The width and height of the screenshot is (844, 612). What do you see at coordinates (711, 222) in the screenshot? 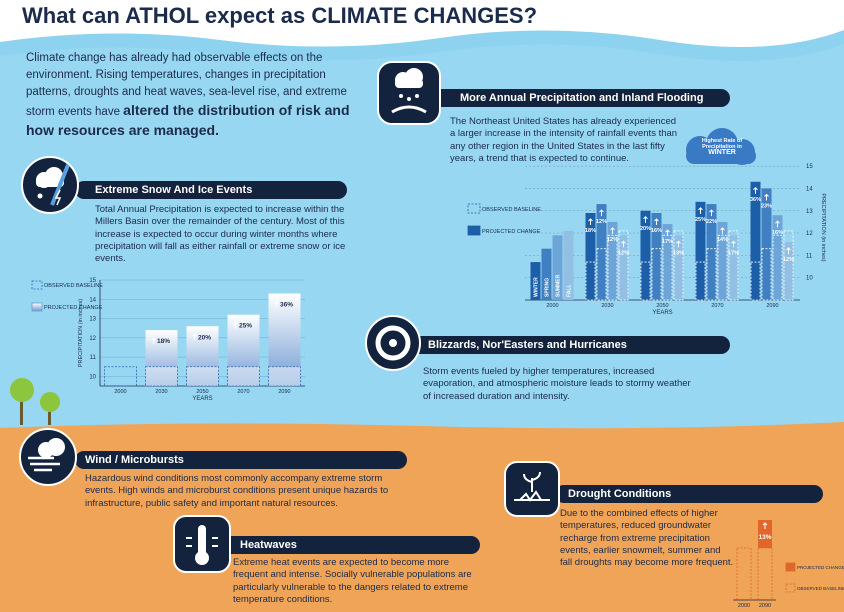
I see `change-label: 22%` at bounding box center [711, 222].